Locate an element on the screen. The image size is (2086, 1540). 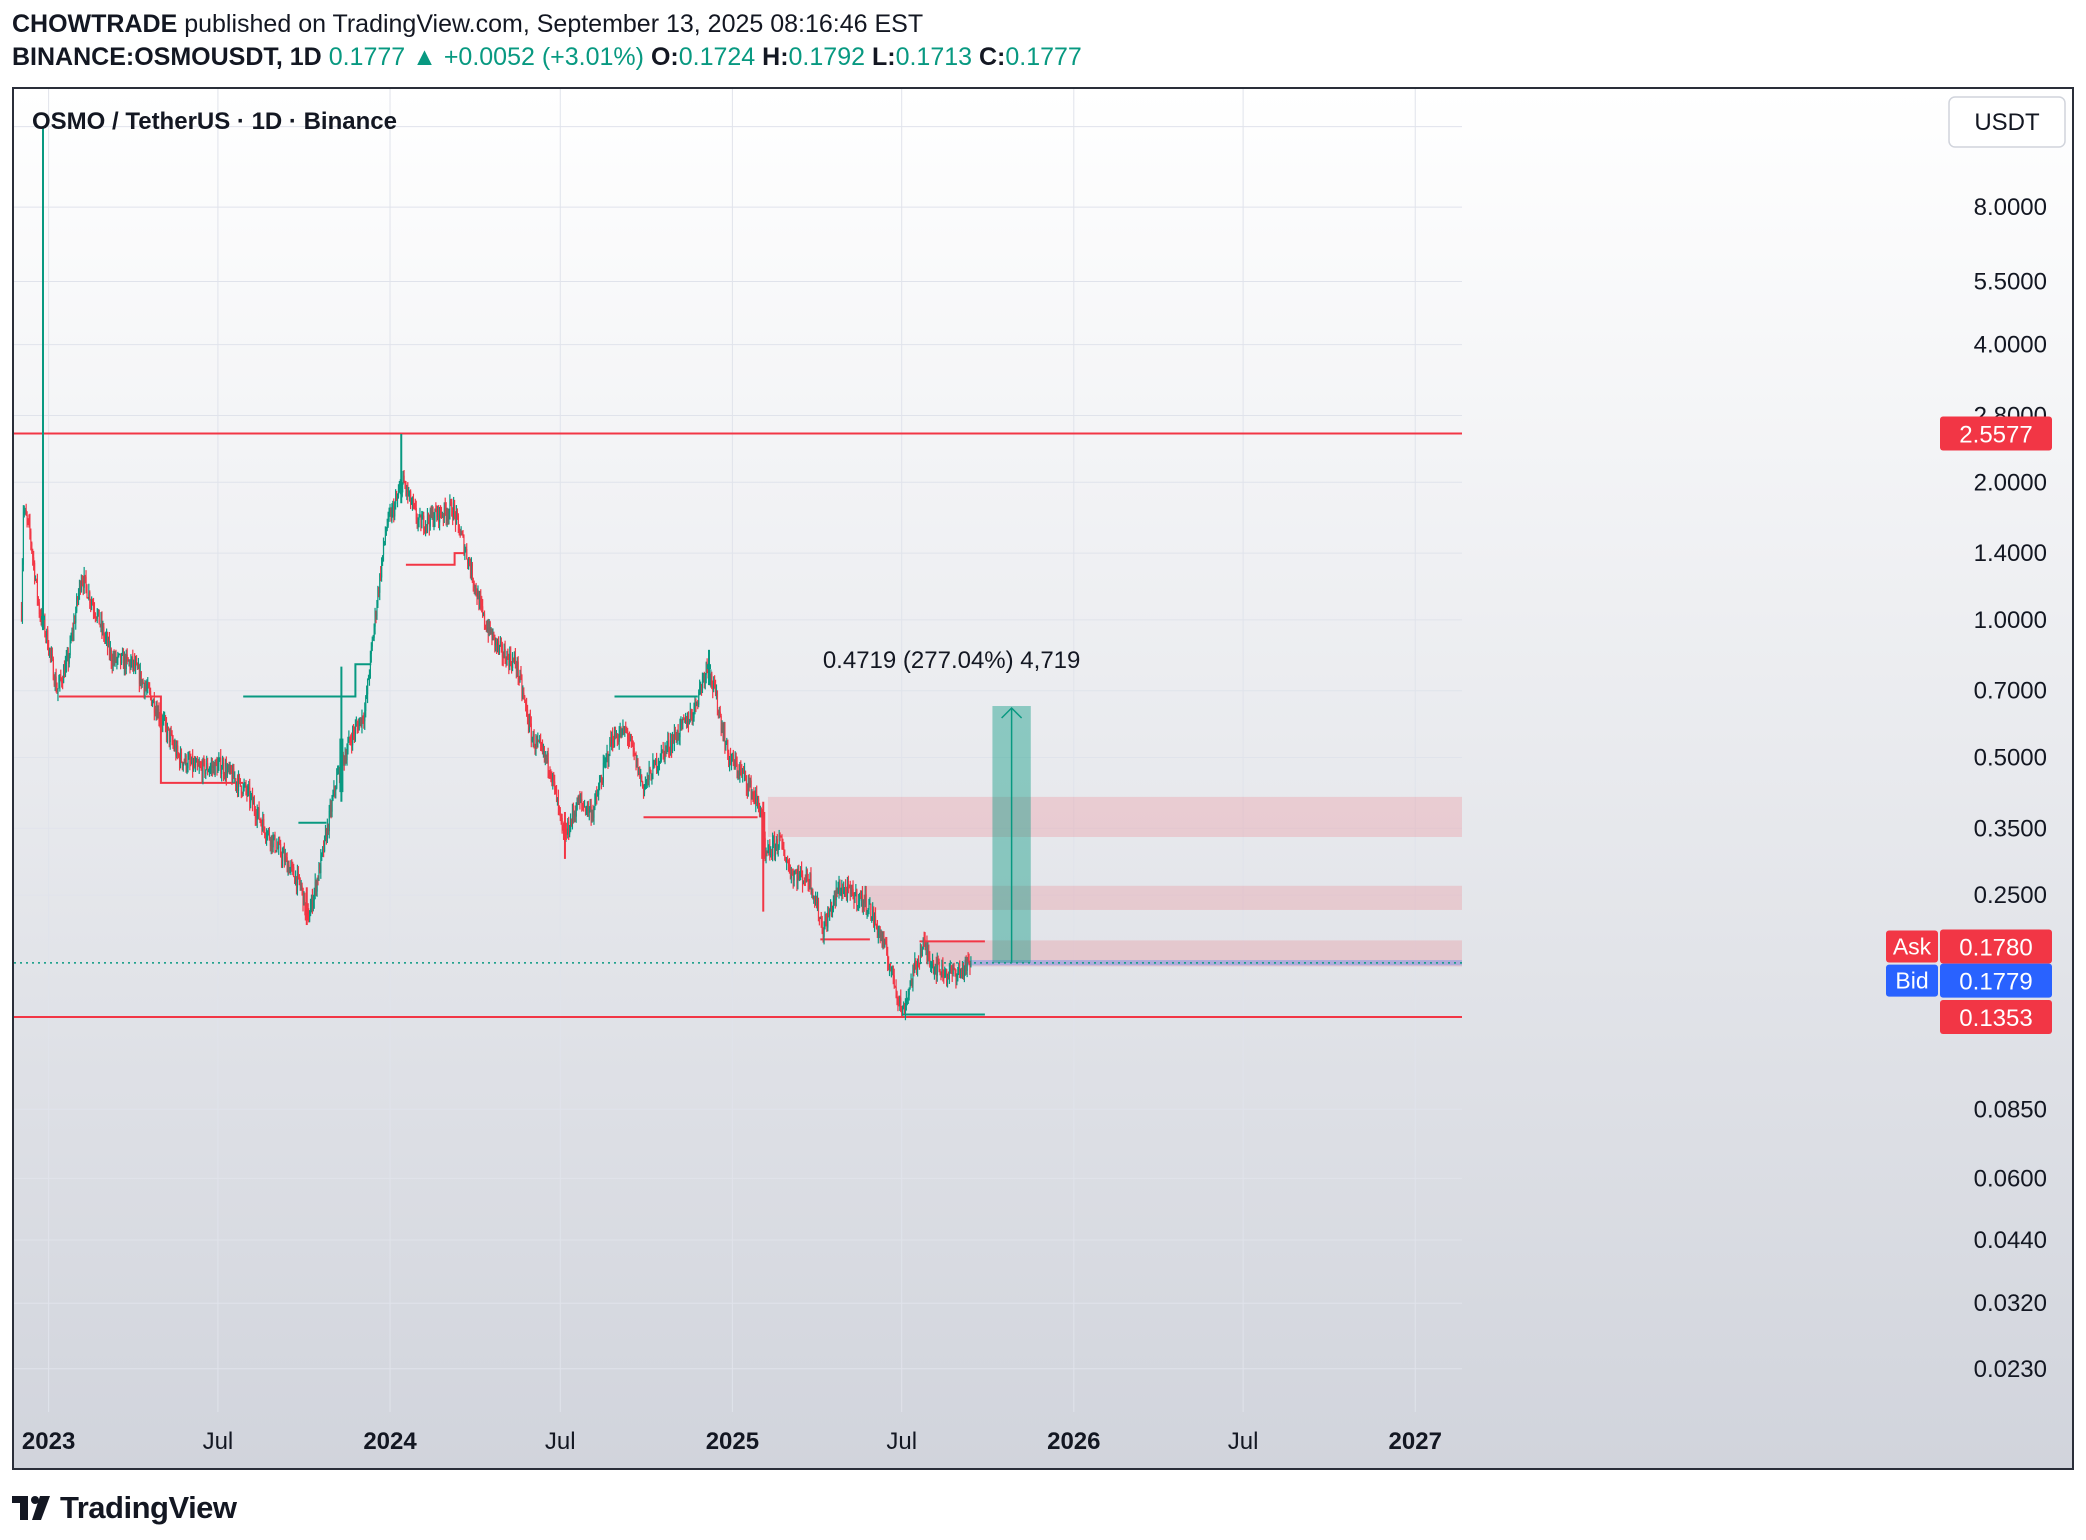
currency-button: USDT is located at coordinates (2007, 122).